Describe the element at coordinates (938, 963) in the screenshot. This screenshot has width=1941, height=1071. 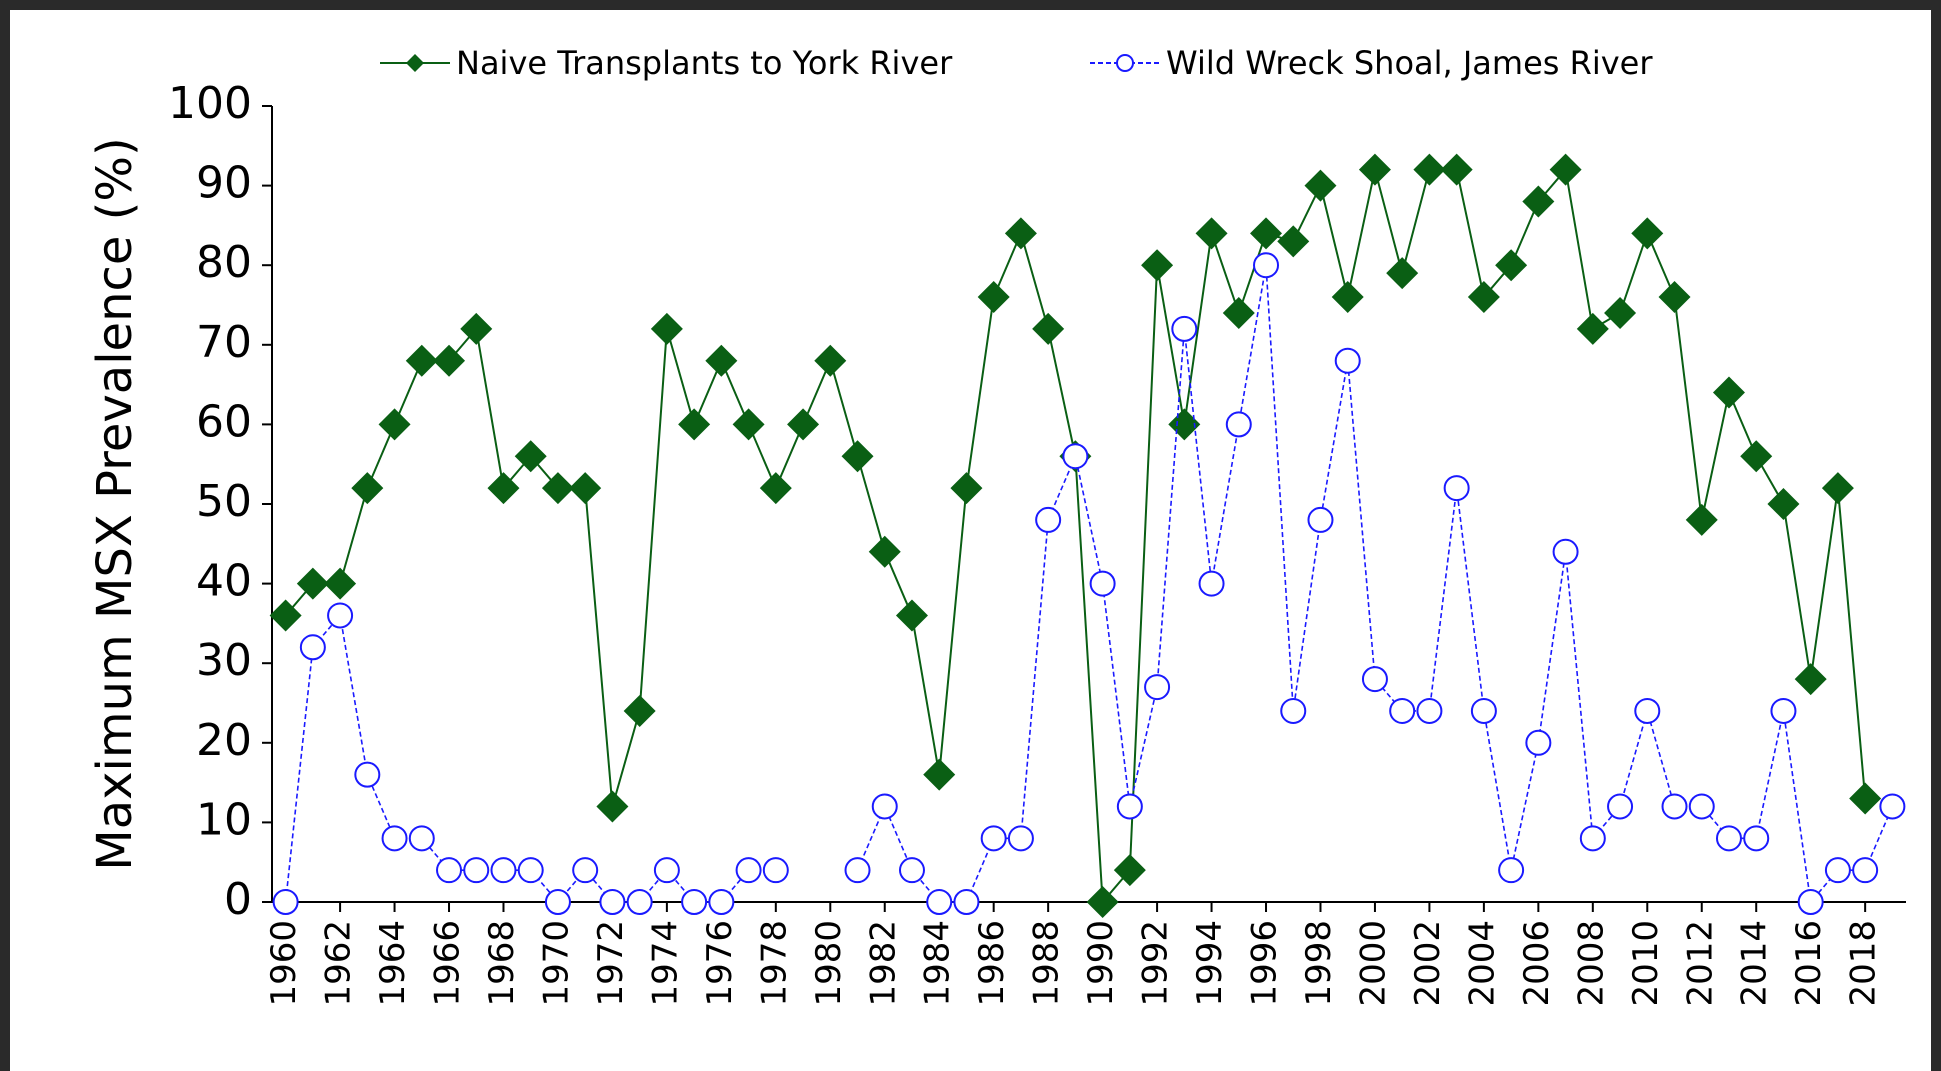
I see `x-tick-label: 1984` at that location.